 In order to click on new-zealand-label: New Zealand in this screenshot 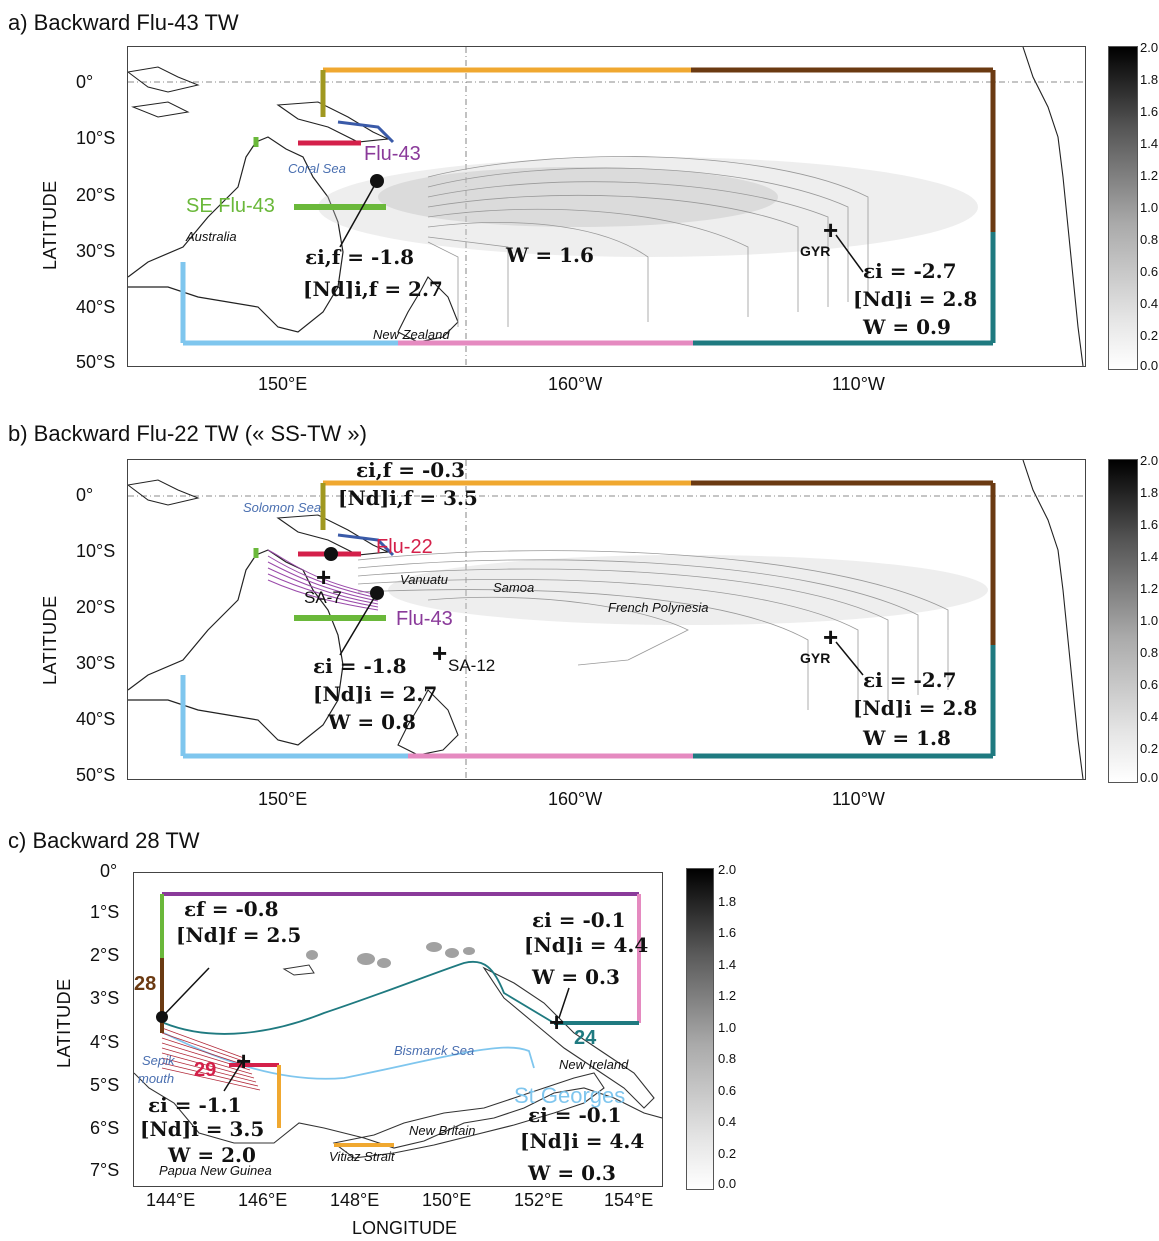, I will do `click(411, 334)`.